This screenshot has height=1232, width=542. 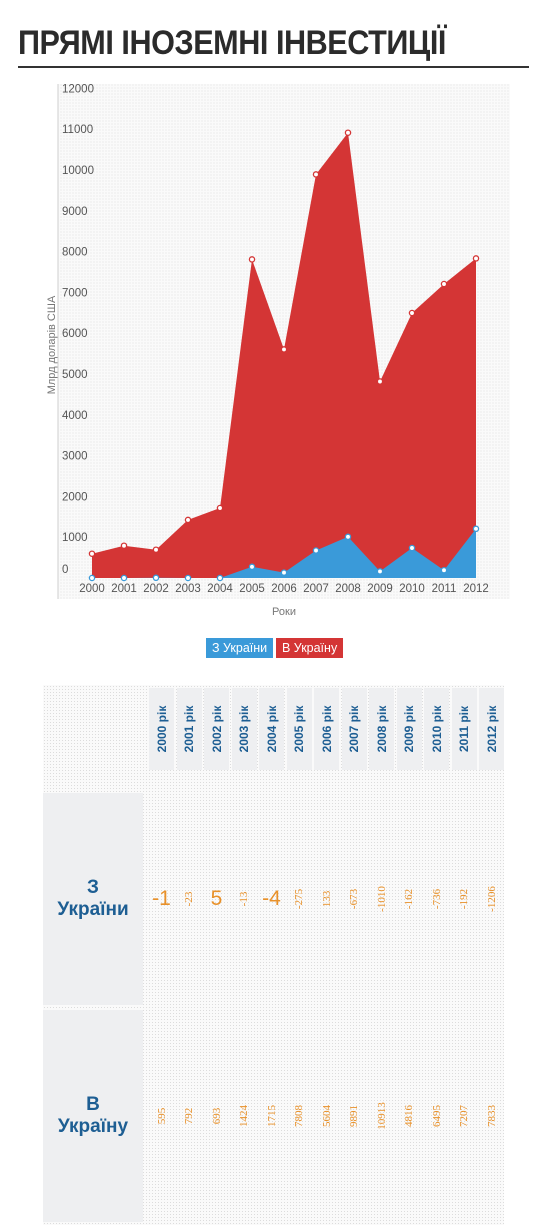 I want to click on year-header: 2005 рік, so click(x=299, y=729).